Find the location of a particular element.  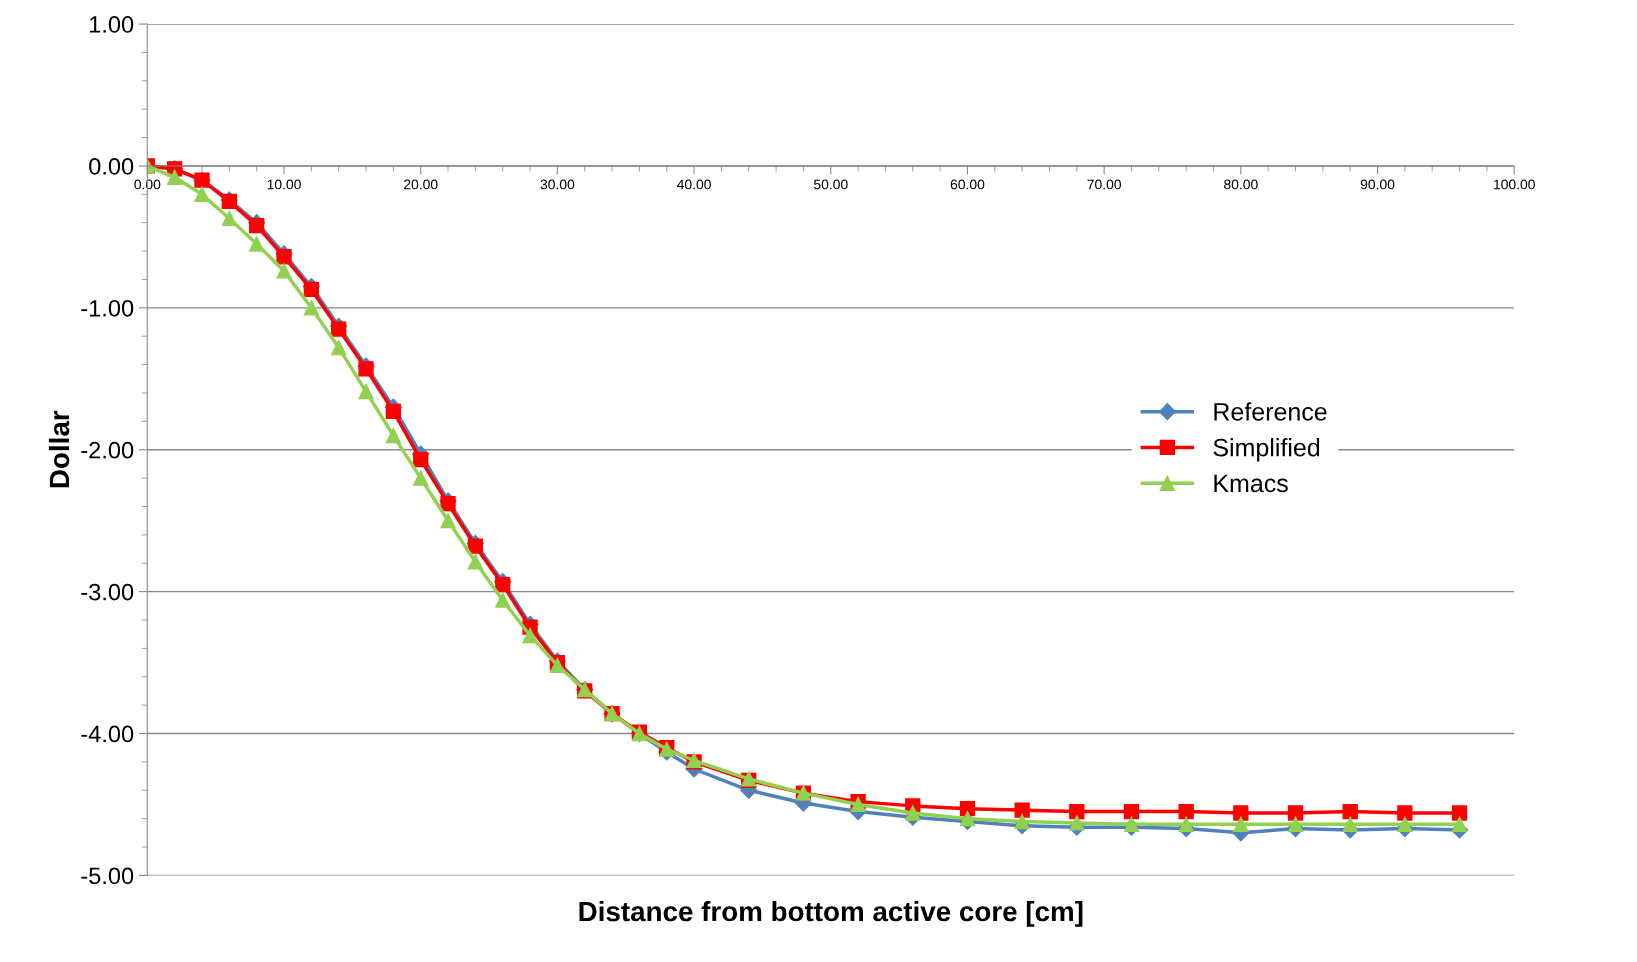

y-tick-label: 0.00 is located at coordinates (111, 166).